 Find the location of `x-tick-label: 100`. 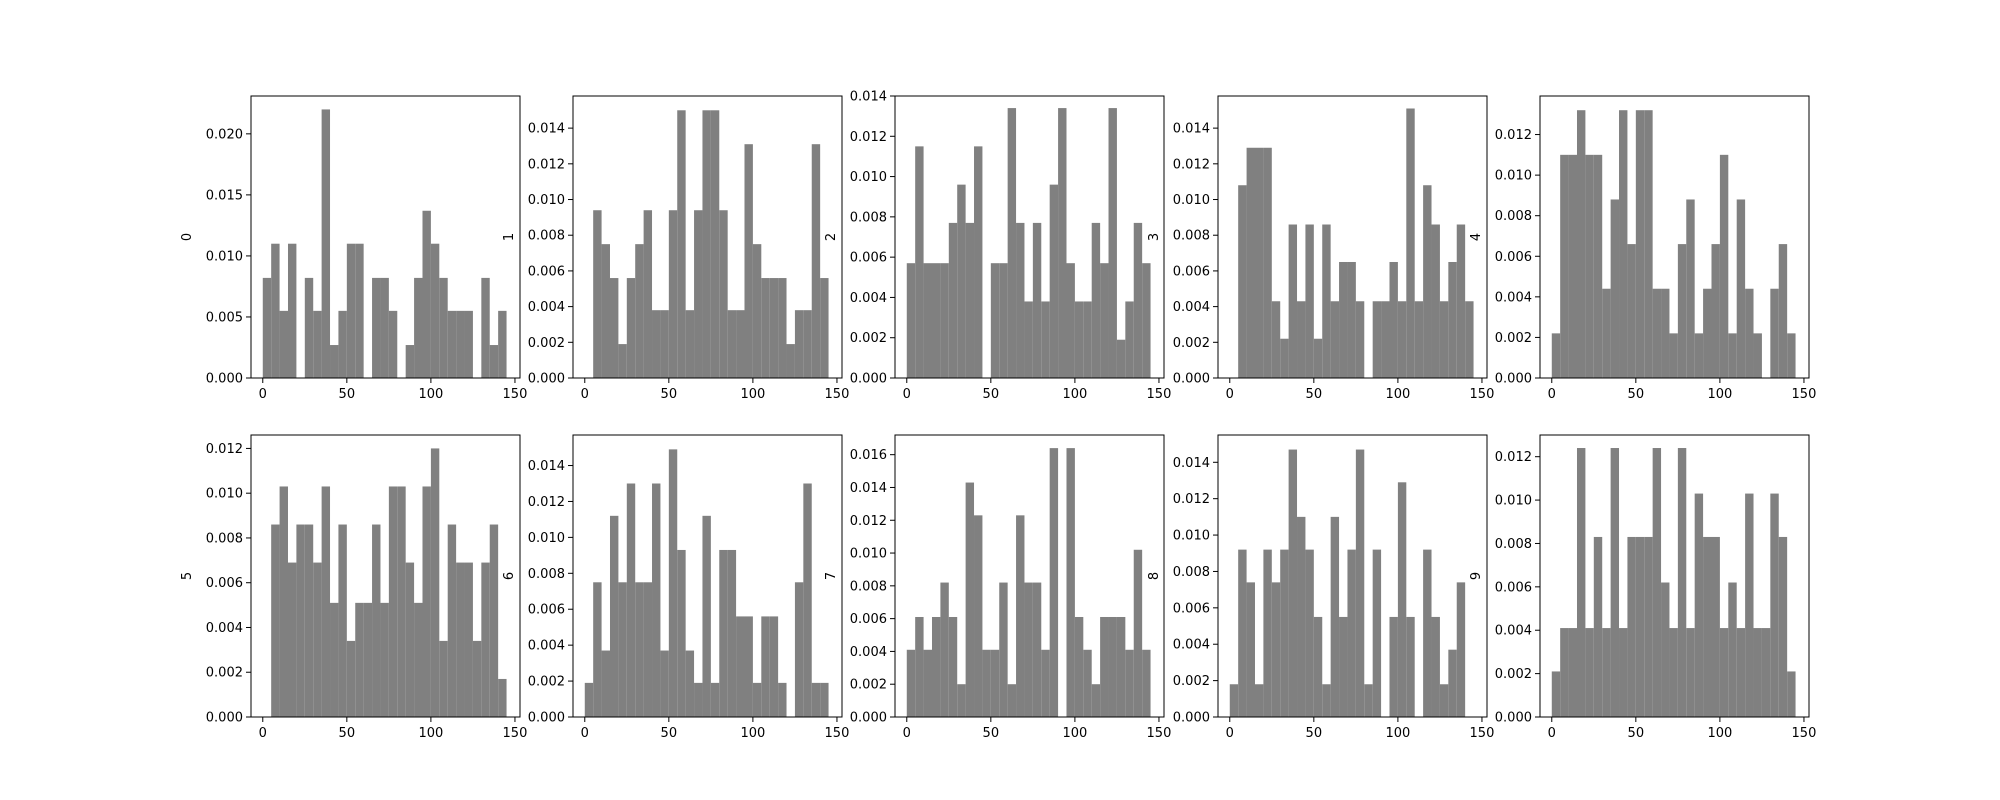

x-tick-label: 100 is located at coordinates (1397, 394).